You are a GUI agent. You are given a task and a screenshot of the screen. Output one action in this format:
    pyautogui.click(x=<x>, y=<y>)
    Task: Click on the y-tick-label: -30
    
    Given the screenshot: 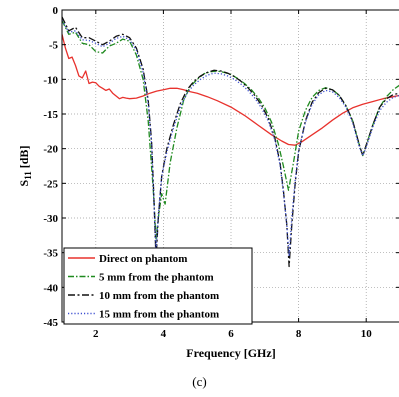 What is the action you would take?
    pyautogui.click(x=50, y=219)
    